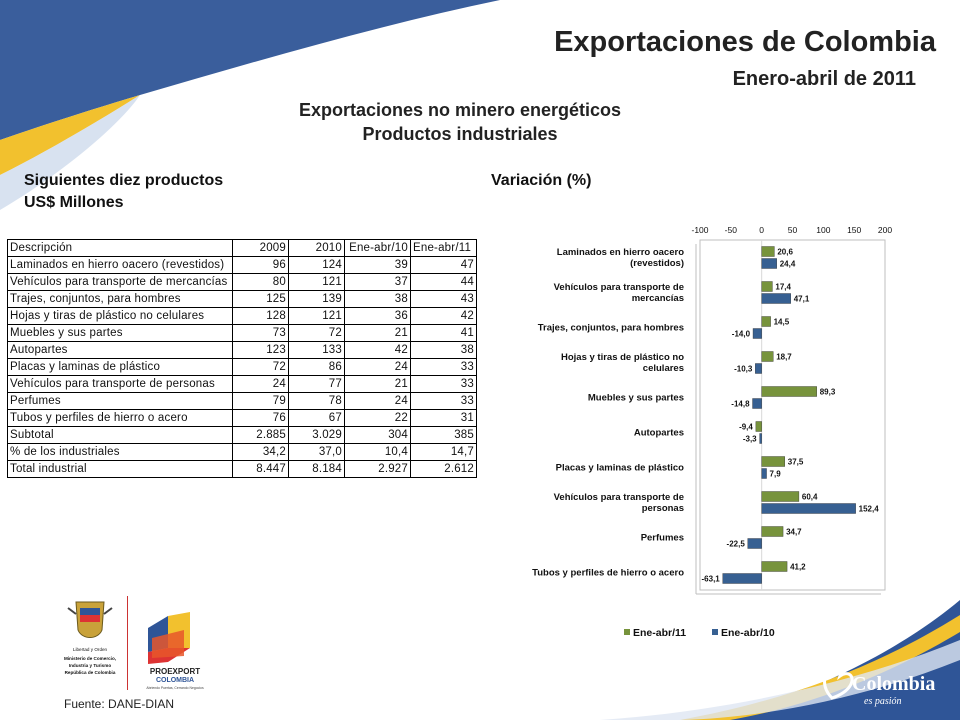  Describe the element at coordinates (893, 684) in the screenshot. I see `colombia-brand-text: Colombia` at that location.